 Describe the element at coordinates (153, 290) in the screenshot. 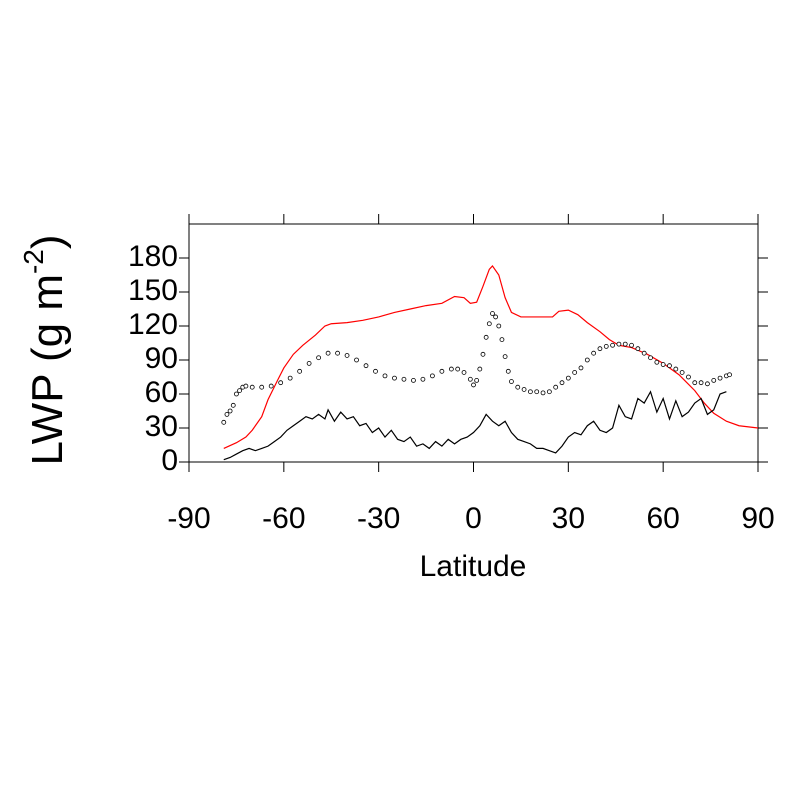

I see `y-tick-label: 150` at that location.